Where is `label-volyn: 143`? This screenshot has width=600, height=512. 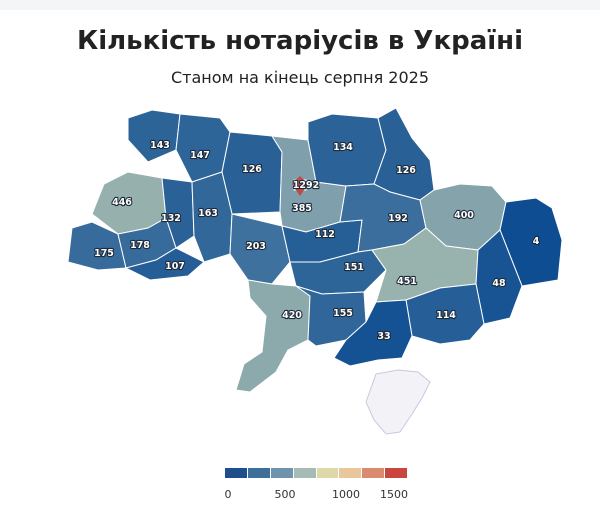 label-volyn: 143 is located at coordinates (160, 145).